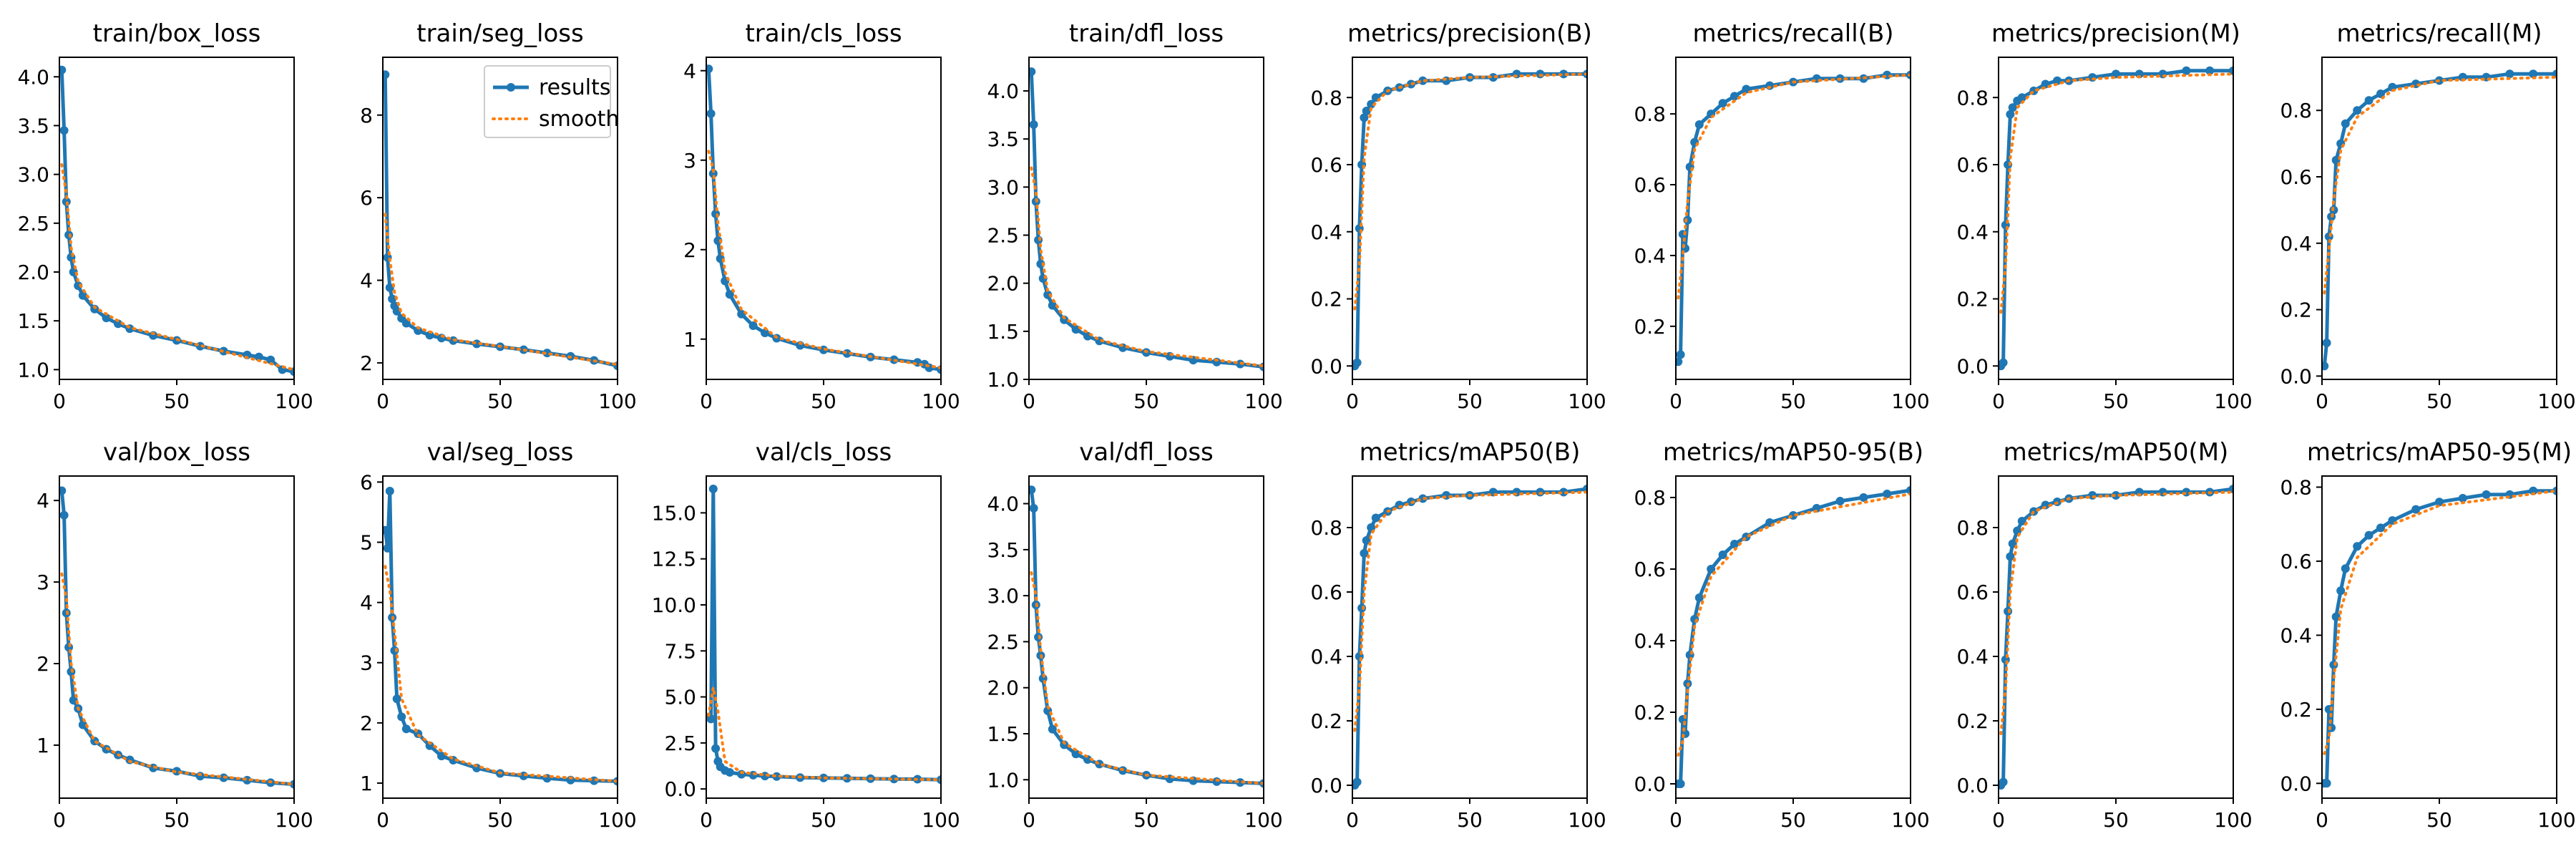 This screenshot has width=2576, height=859. What do you see at coordinates (2296, 310) in the screenshot?
I see `y-tick-label: 0.2` at bounding box center [2296, 310].